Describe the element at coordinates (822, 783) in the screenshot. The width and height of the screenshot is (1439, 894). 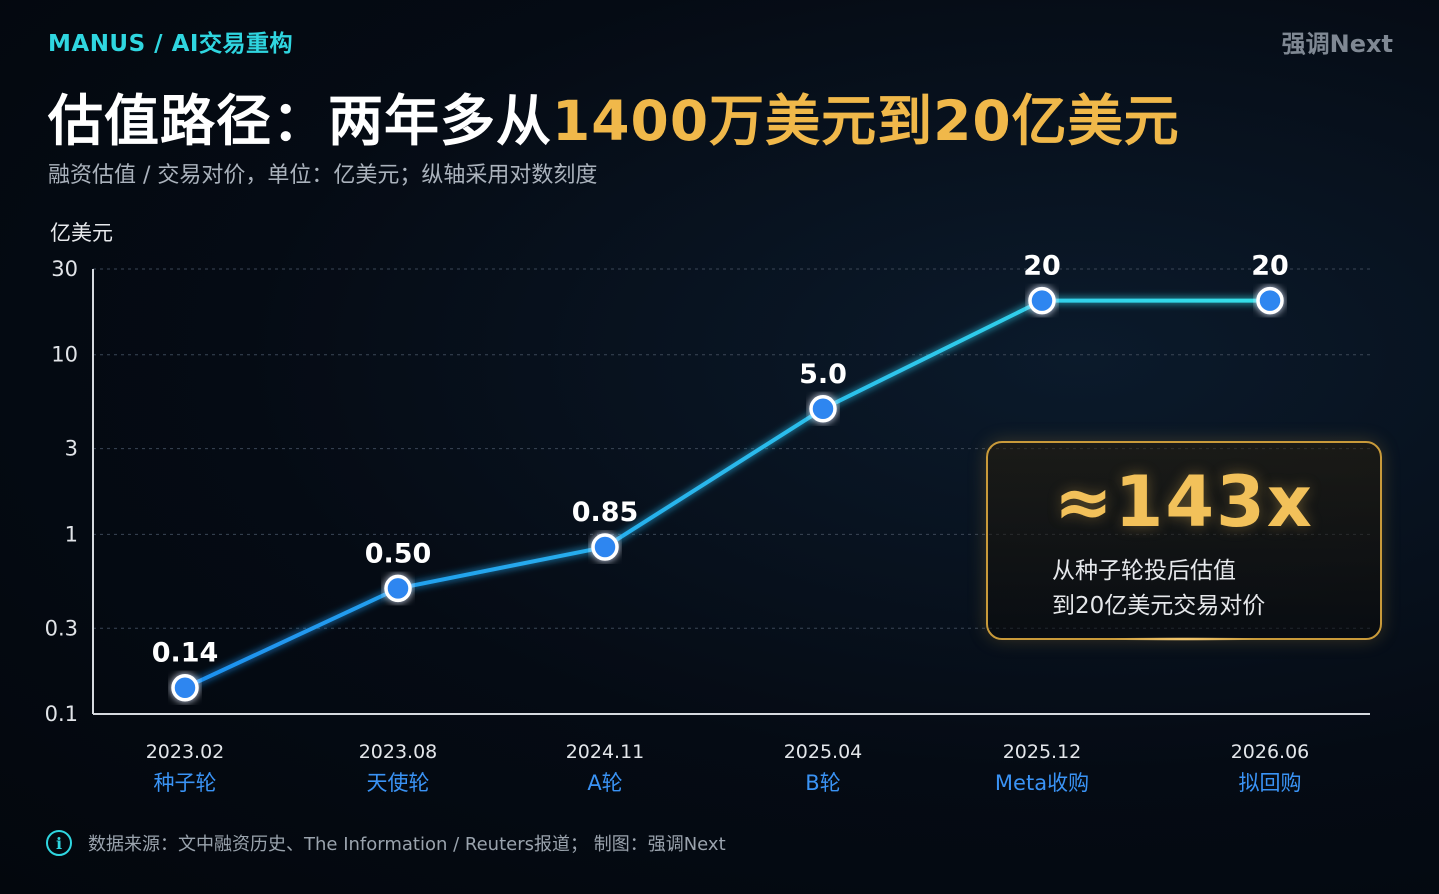
I see `x-round-label: B轮` at that location.